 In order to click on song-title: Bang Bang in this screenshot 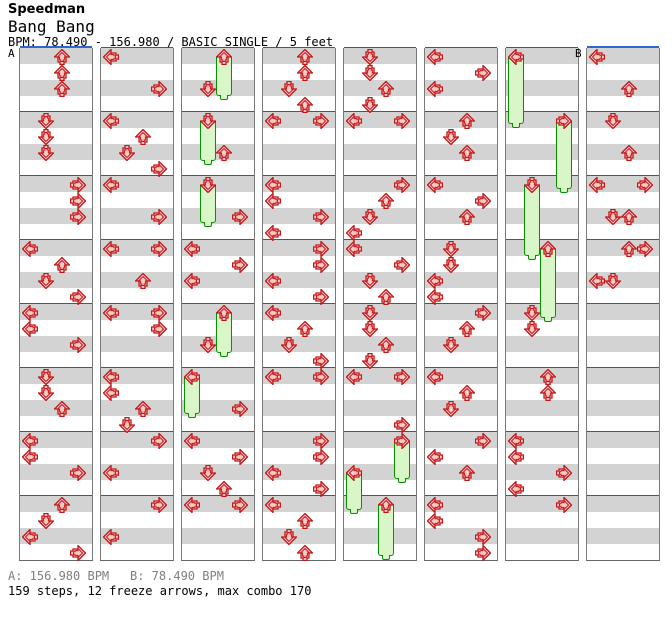, I will do `click(51, 26)`.